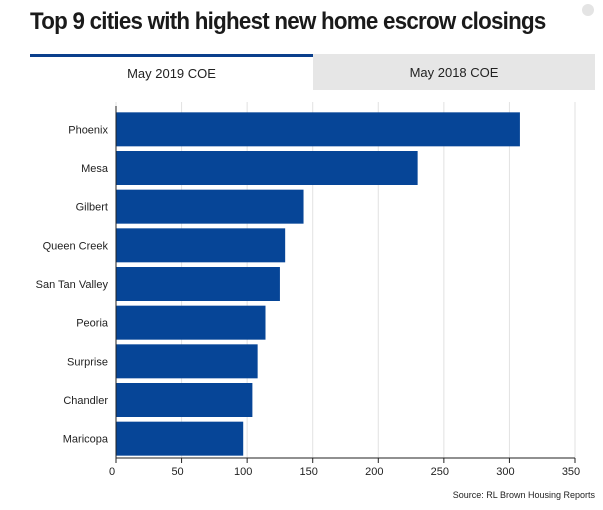  I want to click on category-label: Phoenix, so click(88, 130).